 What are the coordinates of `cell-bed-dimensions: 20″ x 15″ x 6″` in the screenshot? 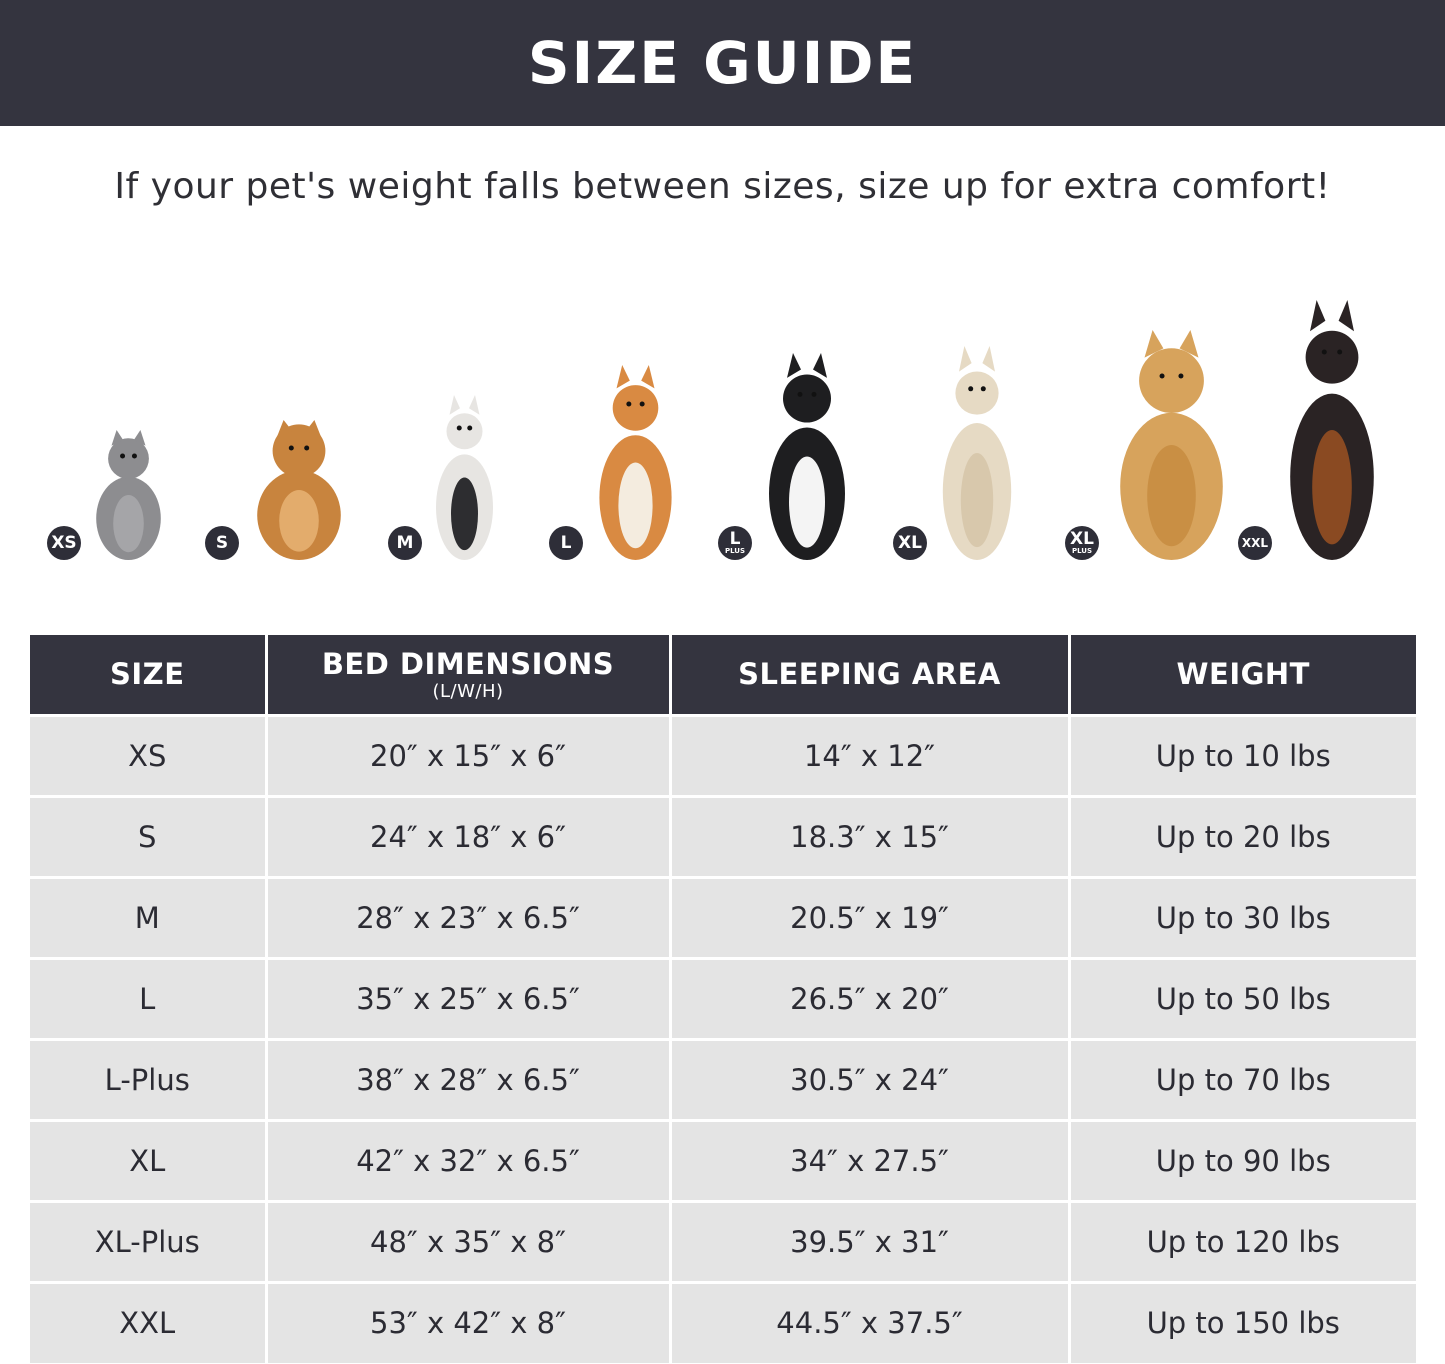 It's located at (467, 754).